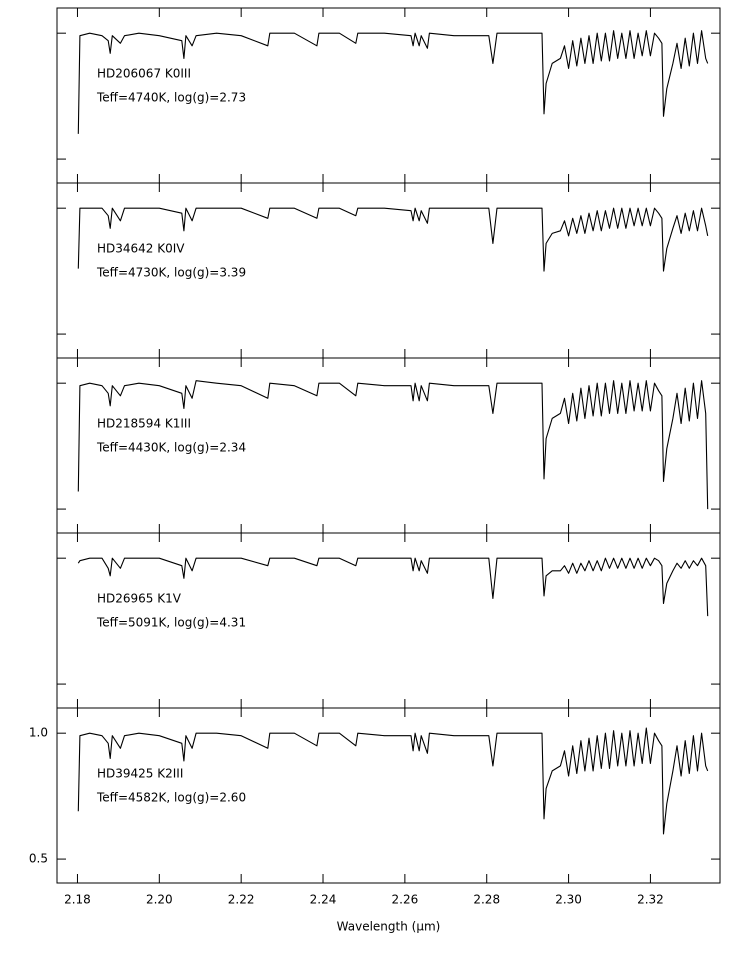 This screenshot has width=733, height=972. I want to click on star-annotation: Teff=4430K, log(g)=2.34, so click(171, 448).